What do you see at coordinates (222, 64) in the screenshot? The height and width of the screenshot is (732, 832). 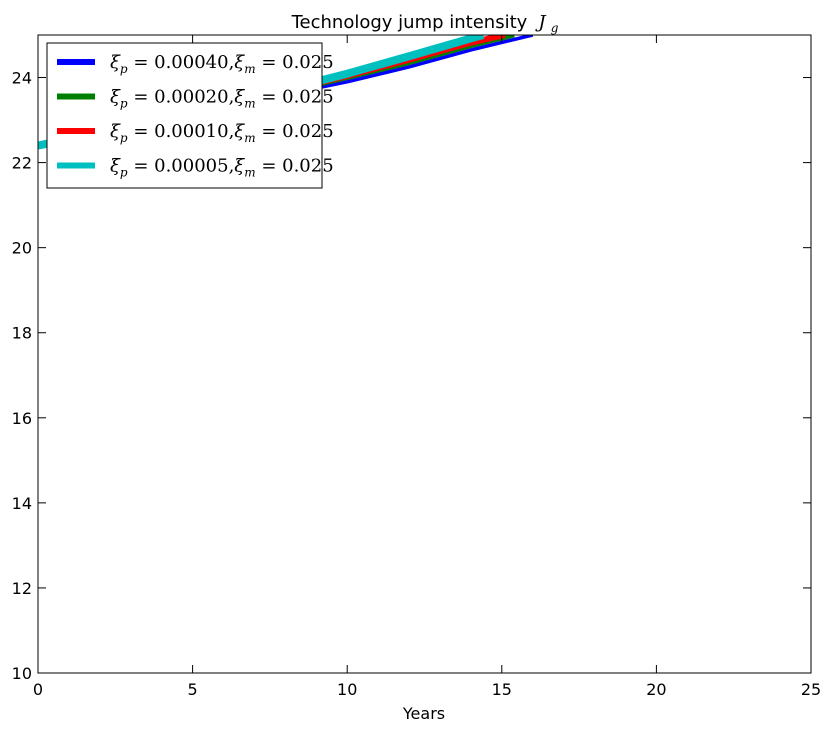 I see `legend-label-1: ξp = 0.00040,ξm = 0.025` at bounding box center [222, 64].